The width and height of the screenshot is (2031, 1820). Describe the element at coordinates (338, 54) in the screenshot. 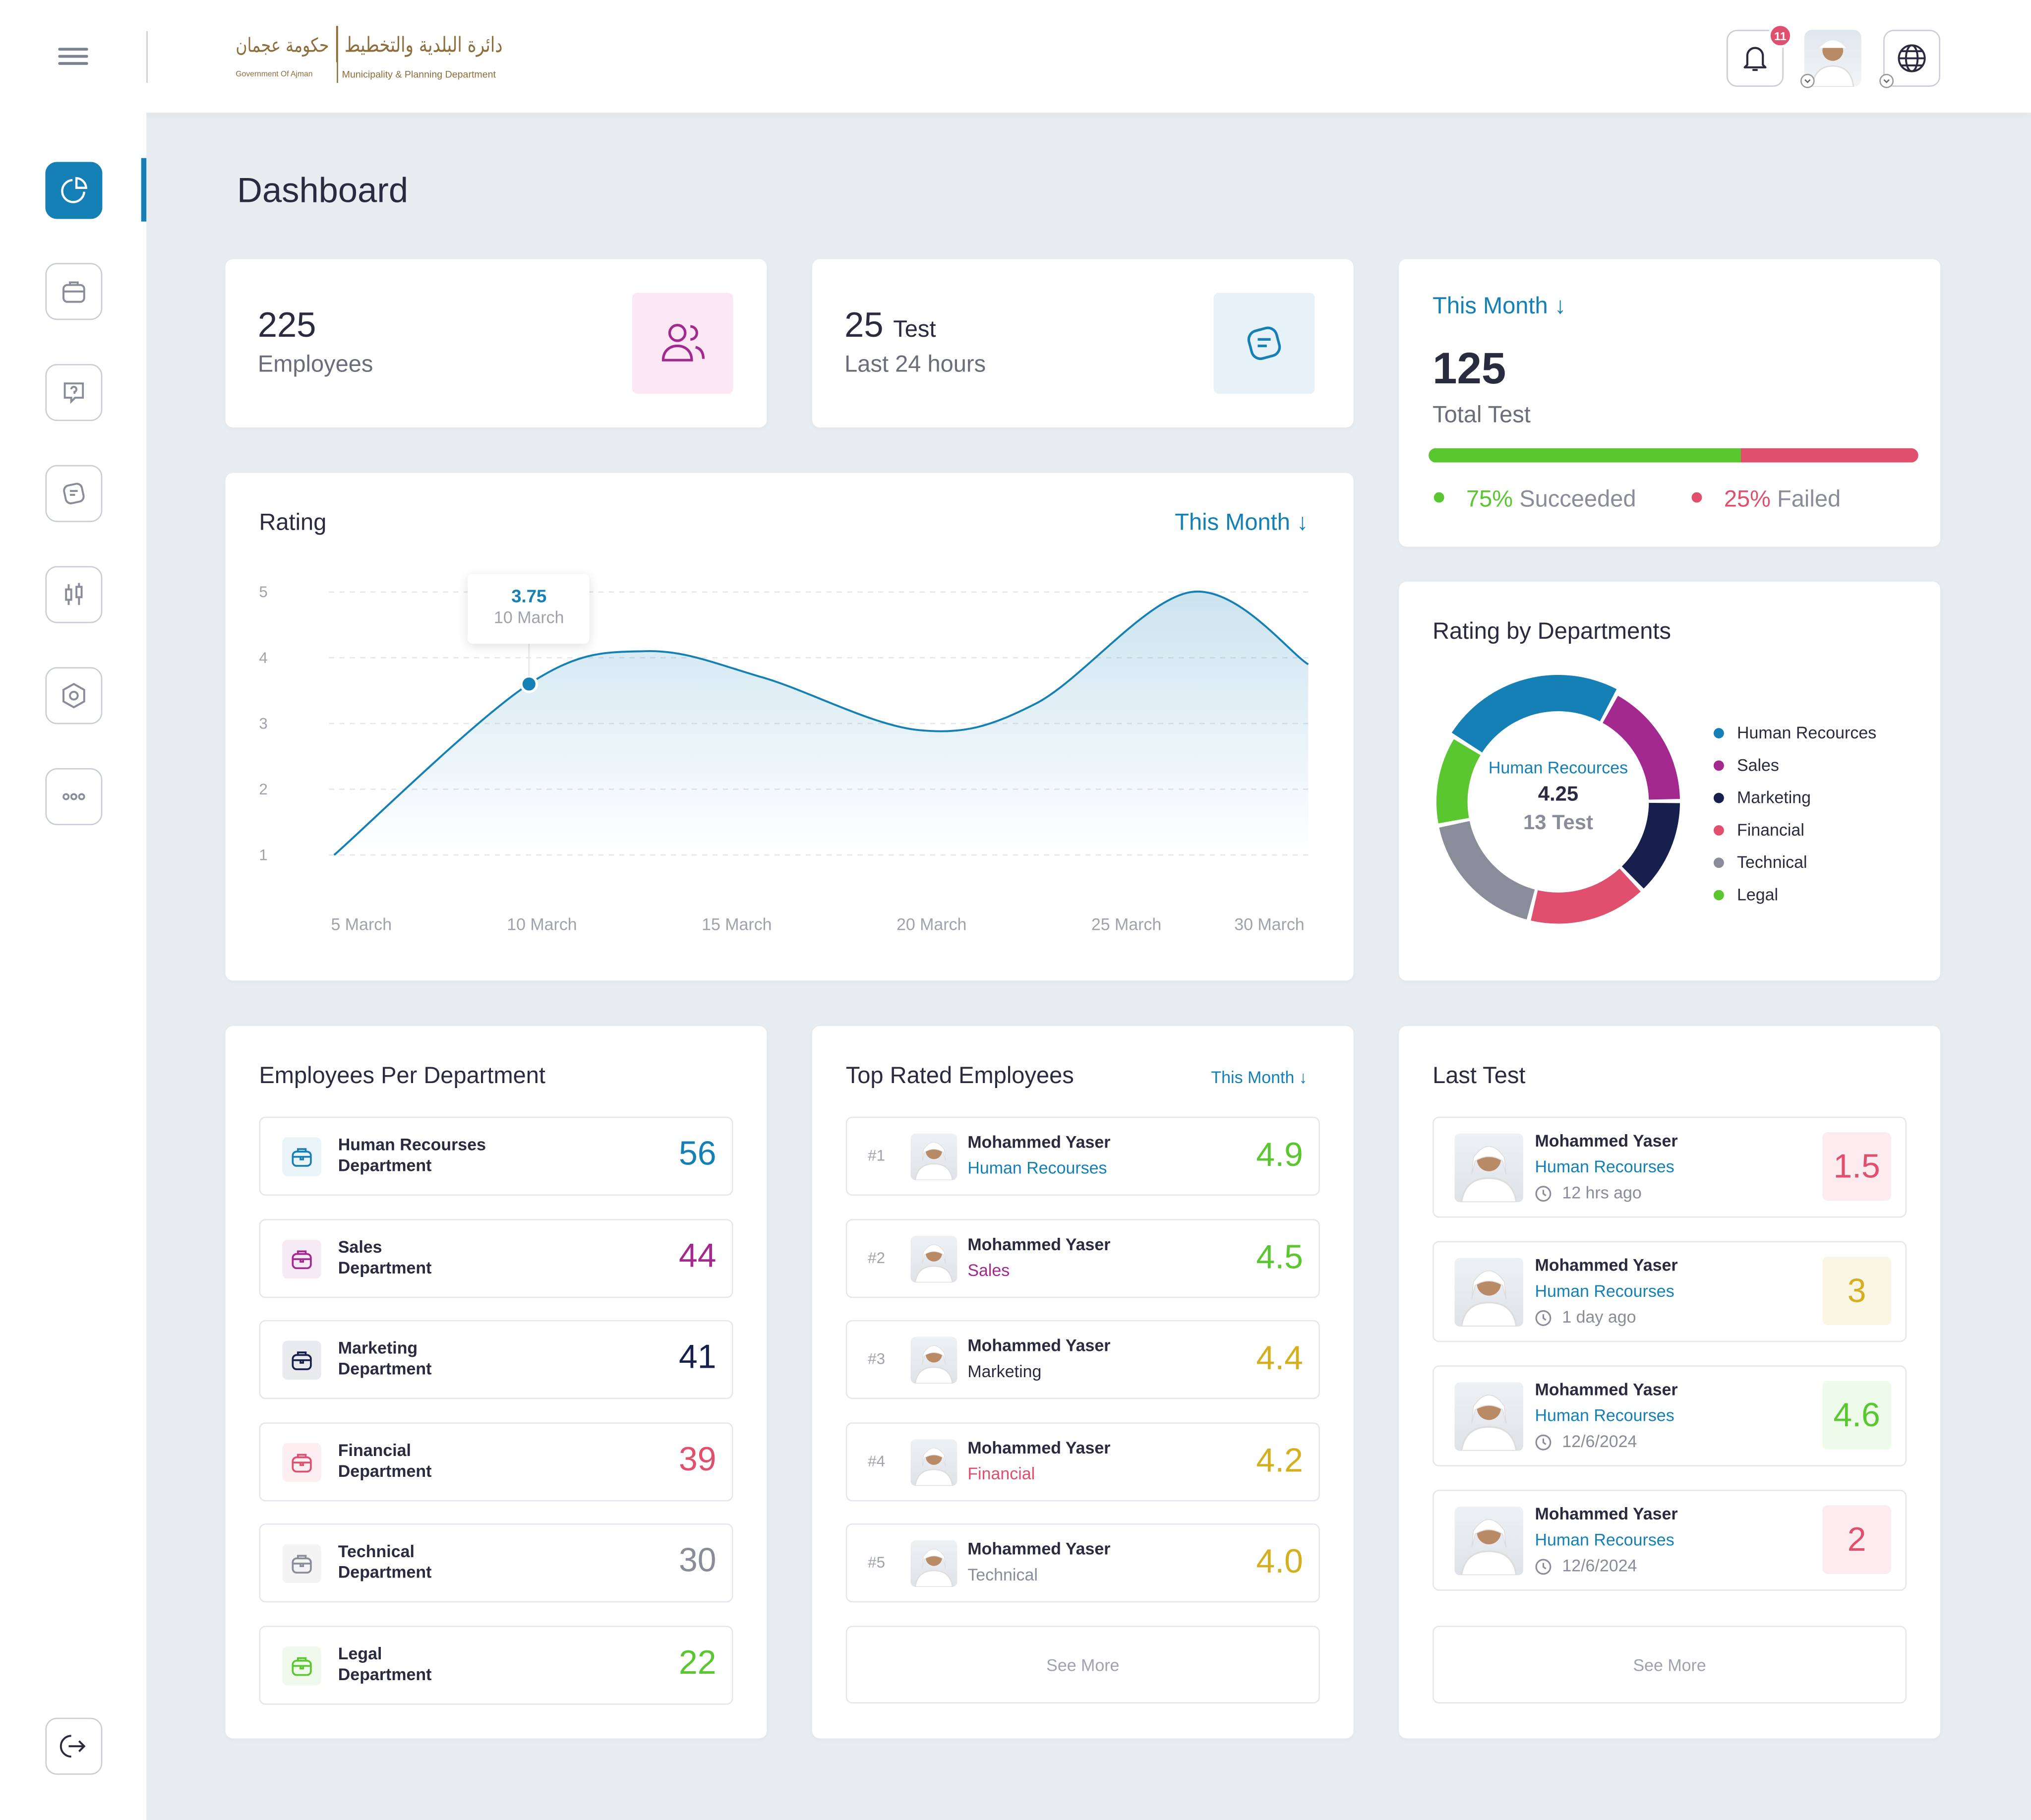

I see `logo-divider` at that location.